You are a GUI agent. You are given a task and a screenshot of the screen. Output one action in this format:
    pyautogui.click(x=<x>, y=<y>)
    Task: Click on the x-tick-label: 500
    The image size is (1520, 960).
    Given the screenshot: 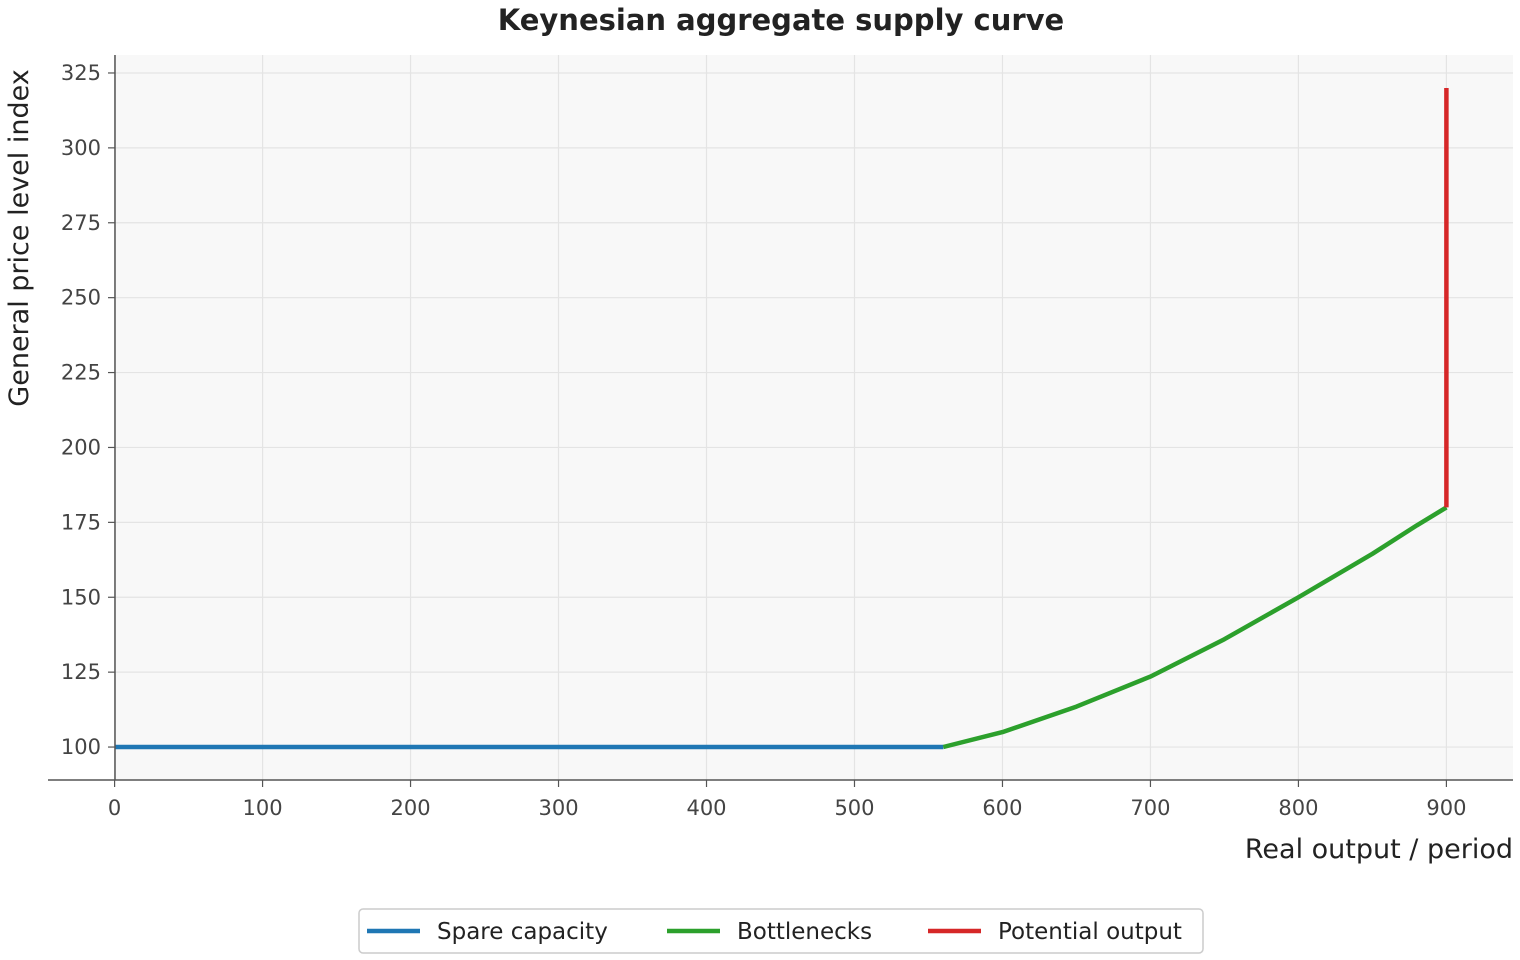 What is the action you would take?
    pyautogui.click(x=854, y=808)
    